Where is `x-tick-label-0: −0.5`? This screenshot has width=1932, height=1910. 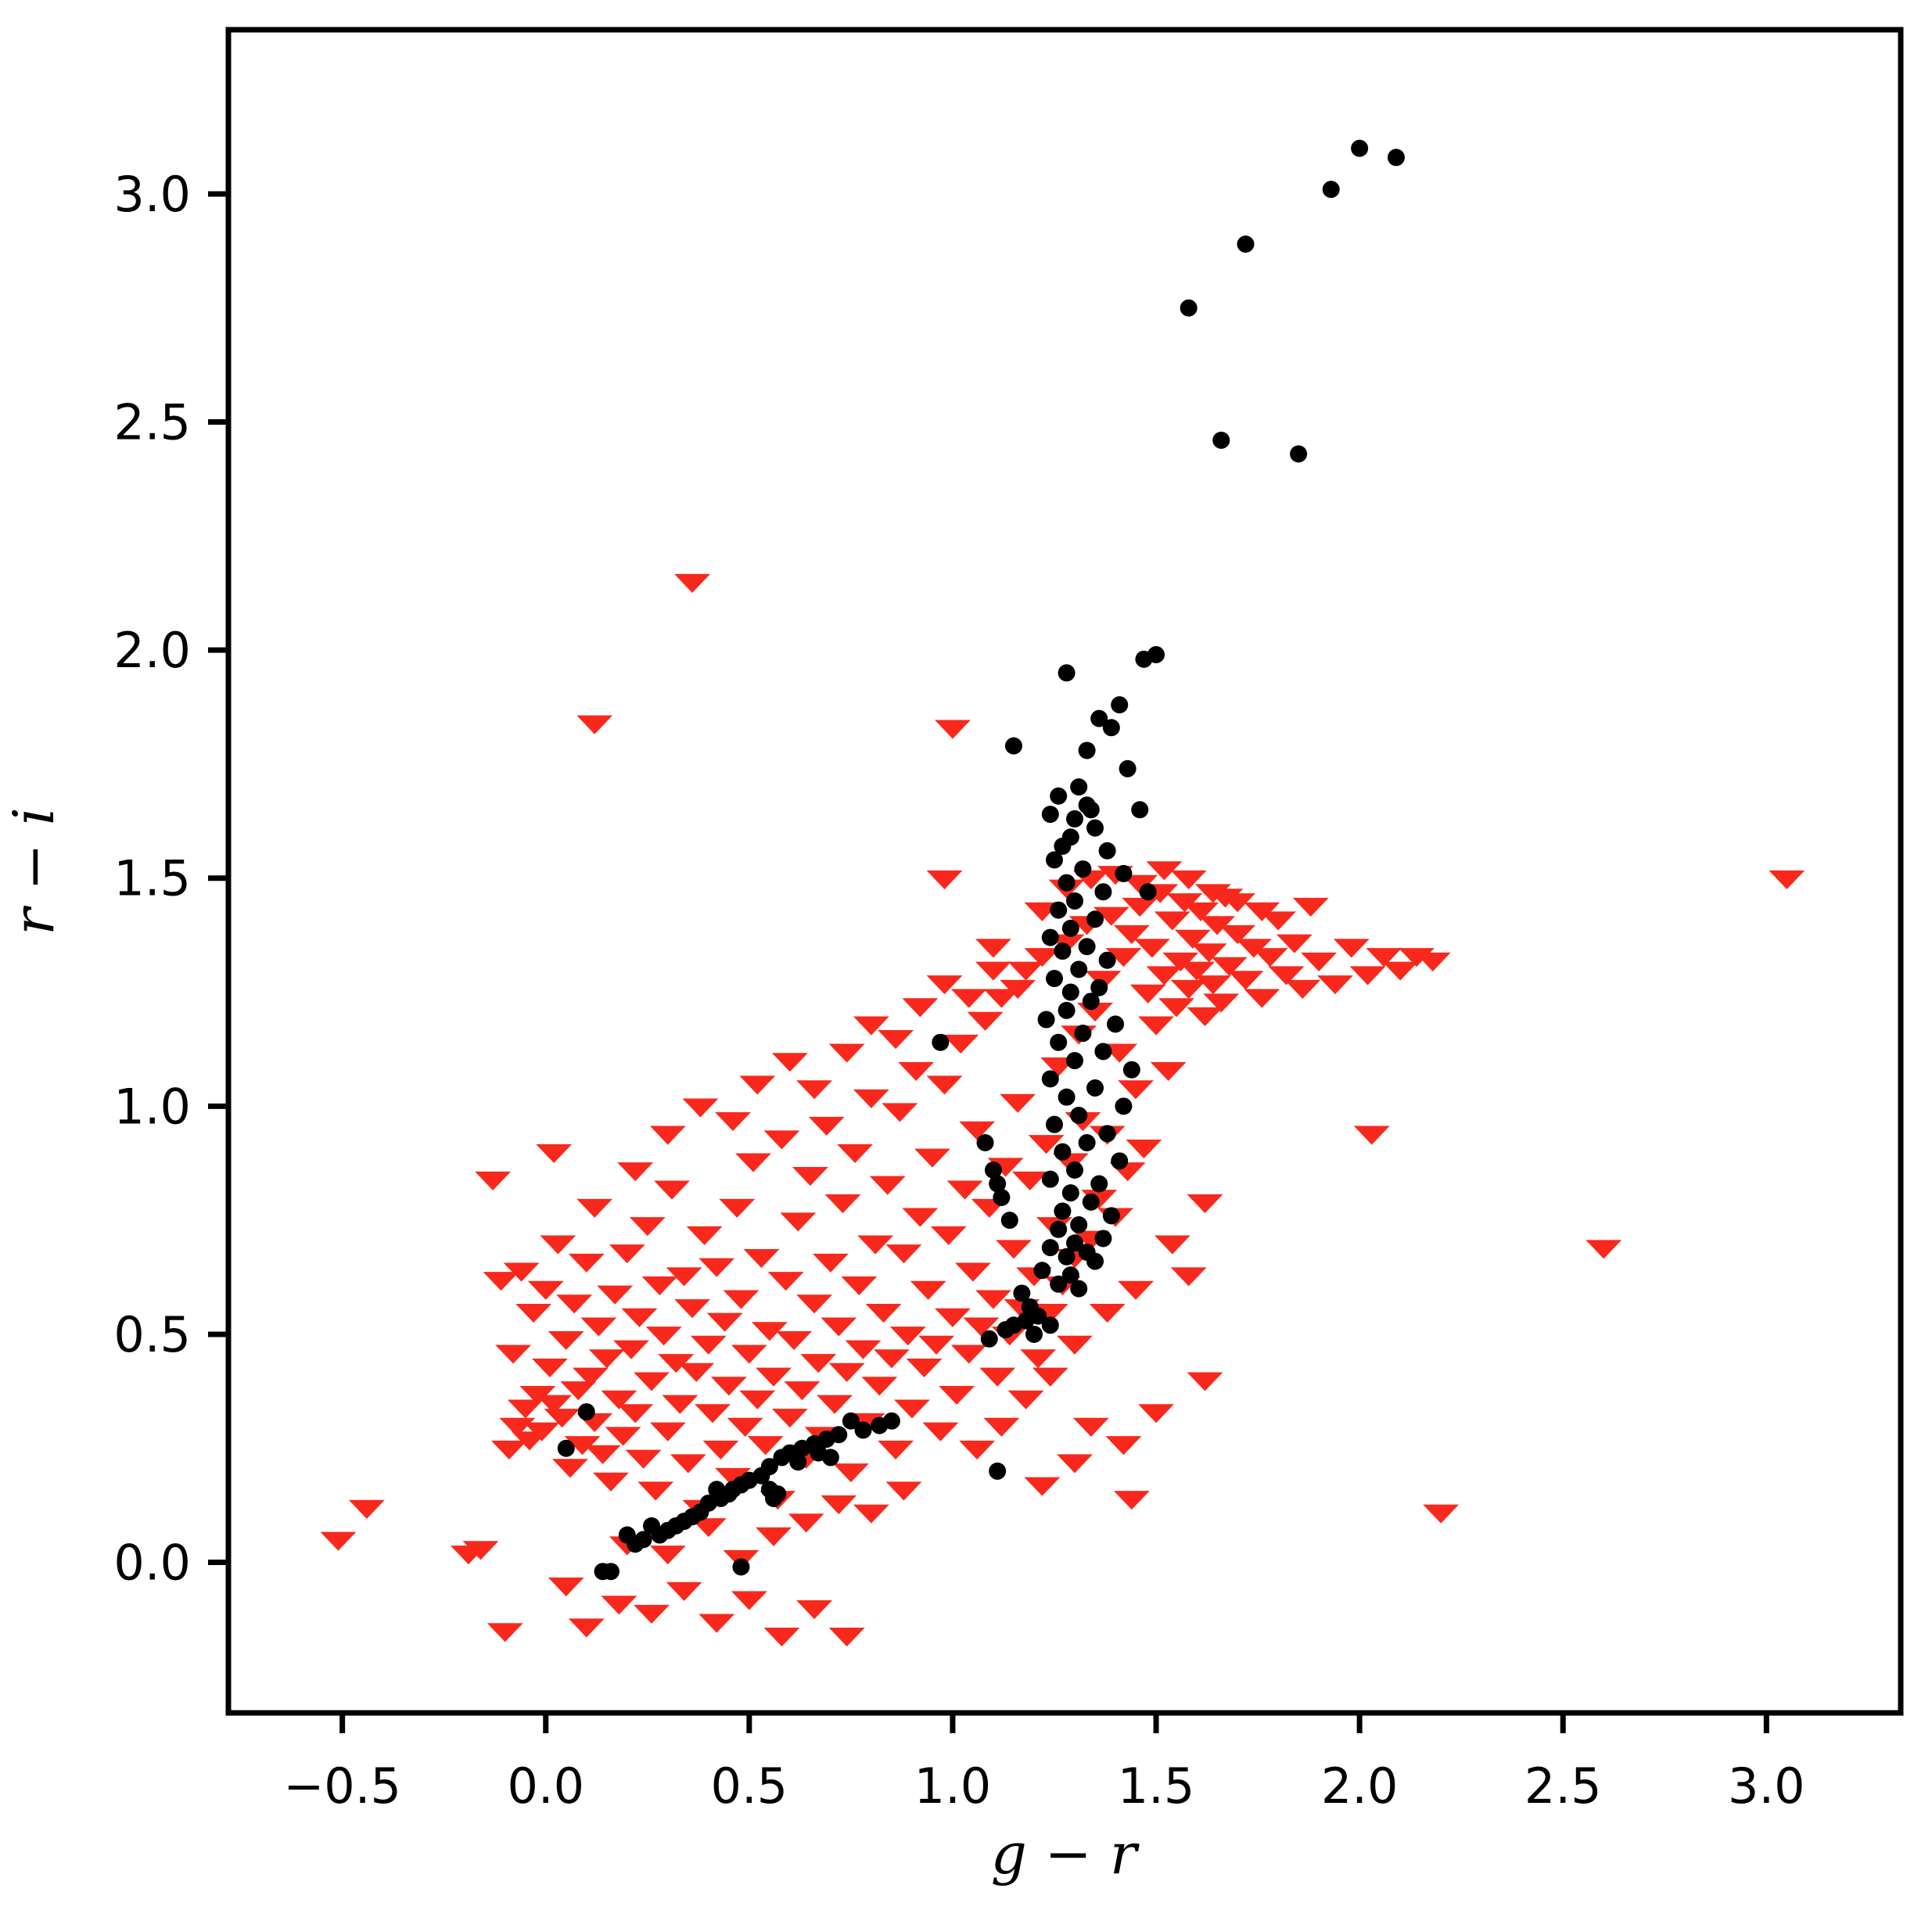
x-tick-label-0: −0.5 is located at coordinates (342, 1786).